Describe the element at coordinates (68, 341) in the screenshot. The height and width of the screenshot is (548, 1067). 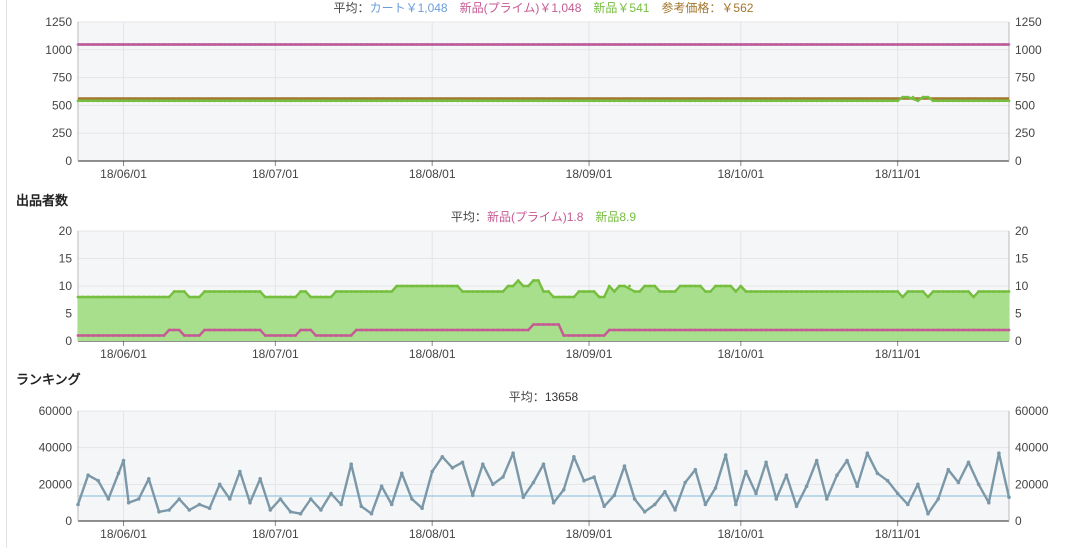
I see `sellers-y-tick-left: 0` at that location.